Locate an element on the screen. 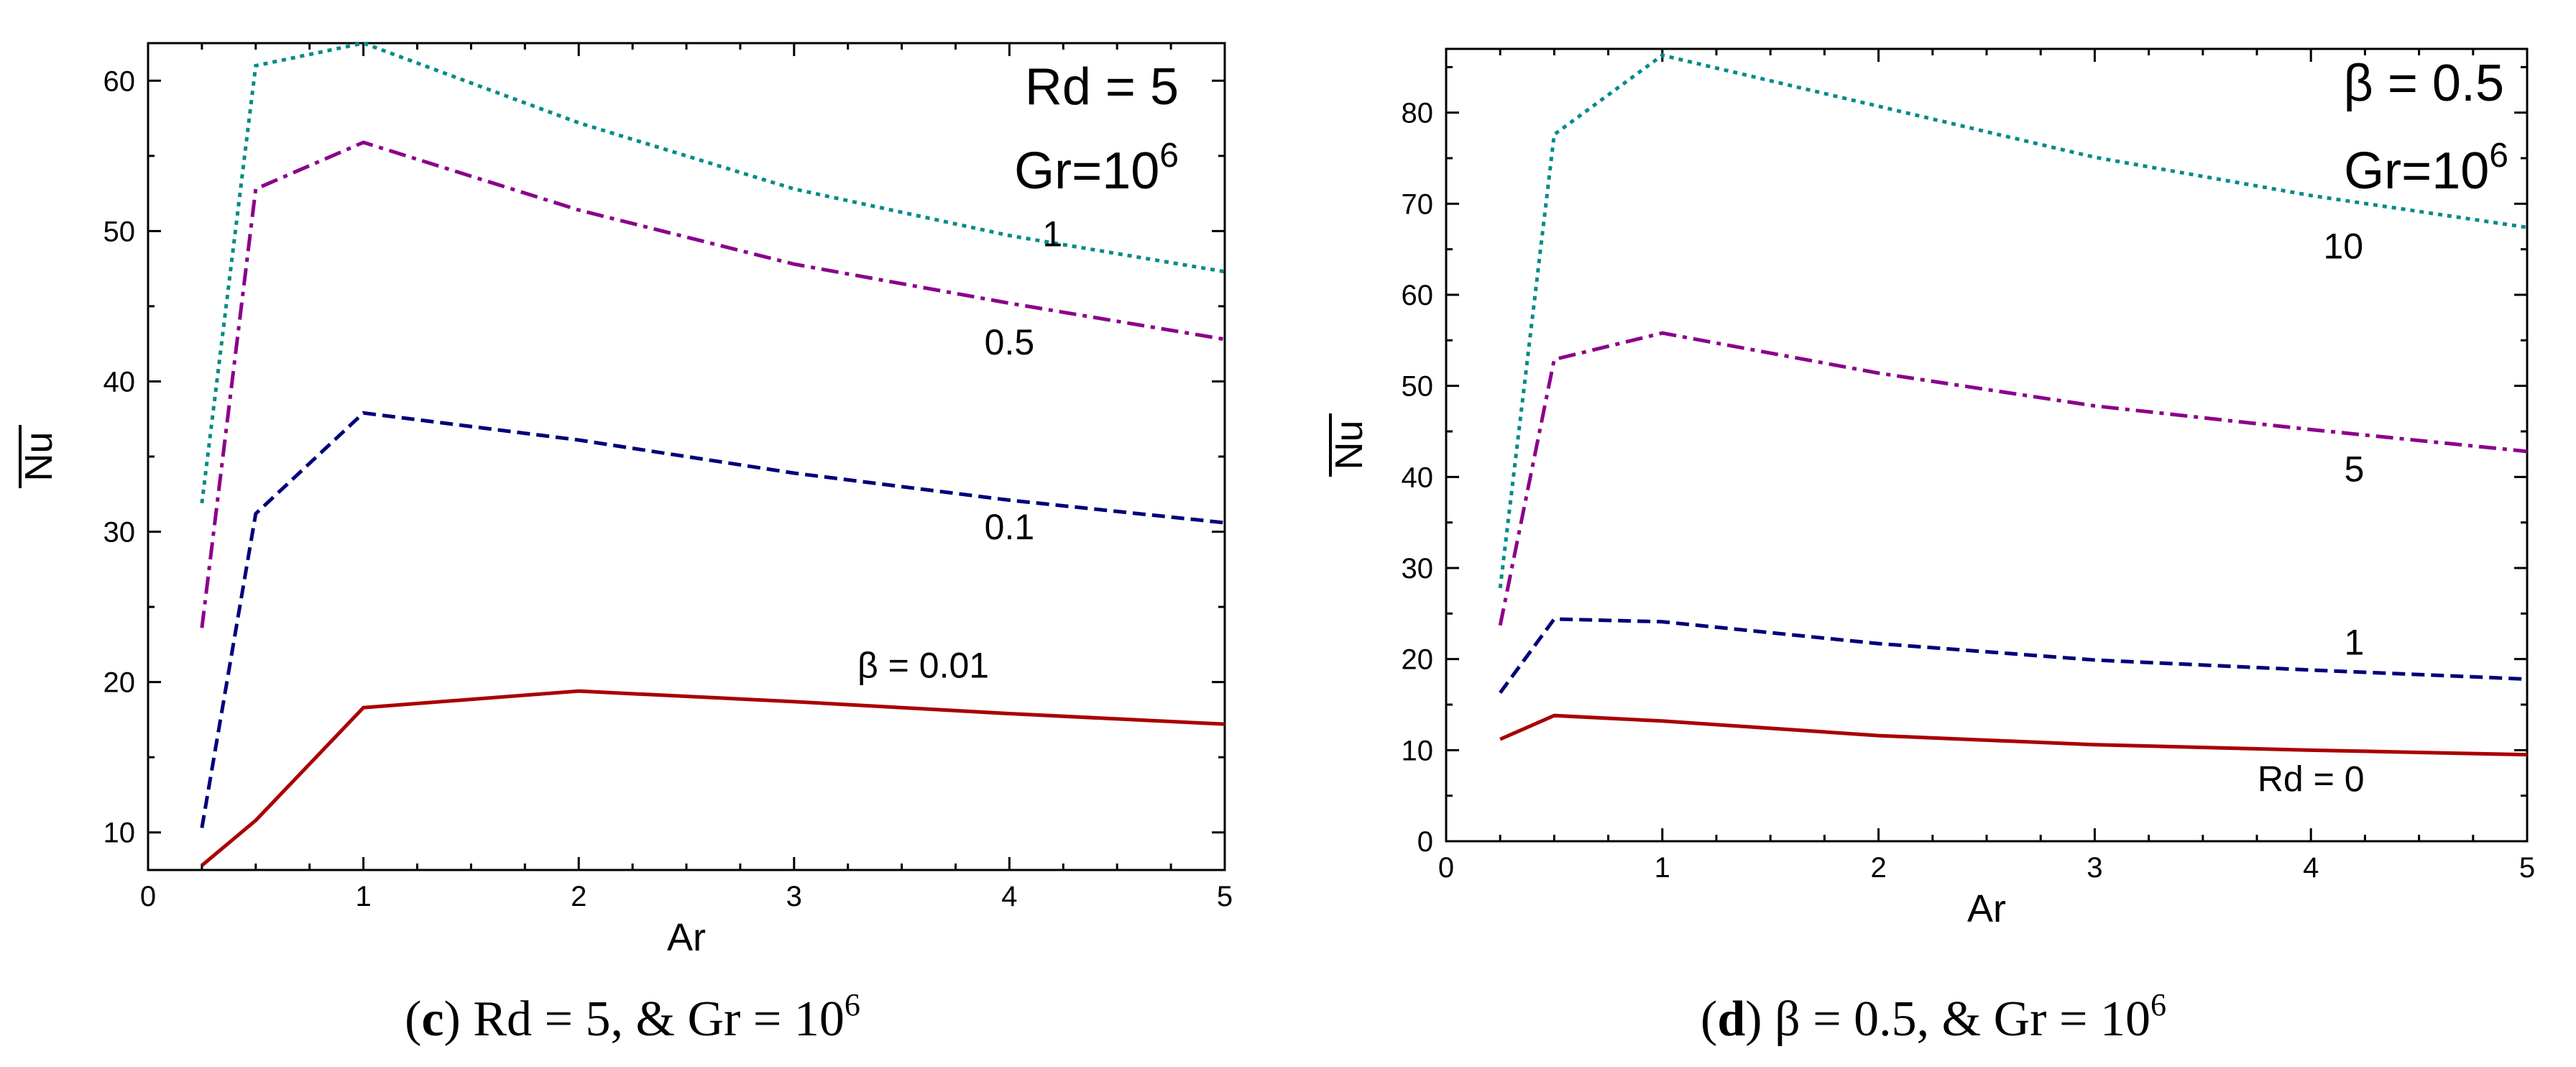 The height and width of the screenshot is (1067, 2576). series-label: 0.5 is located at coordinates (1010, 342).